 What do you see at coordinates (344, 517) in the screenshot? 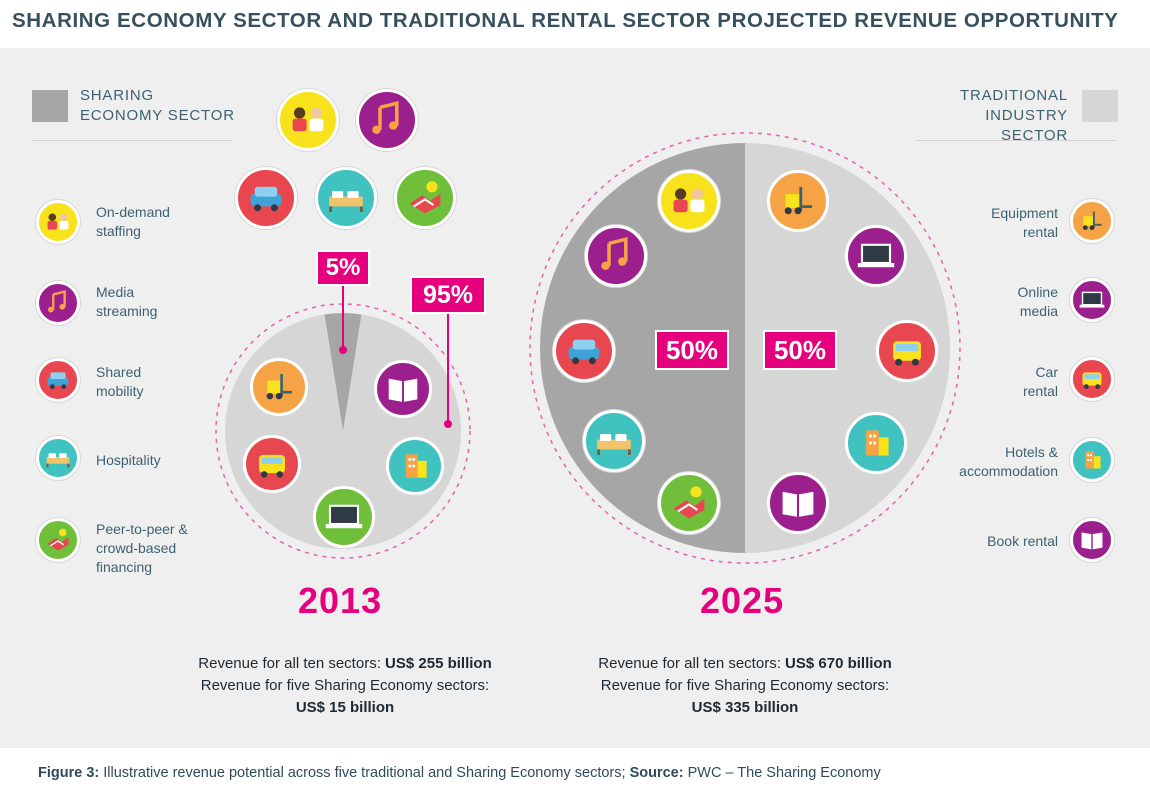
I see `pie2013-laptop-icon` at bounding box center [344, 517].